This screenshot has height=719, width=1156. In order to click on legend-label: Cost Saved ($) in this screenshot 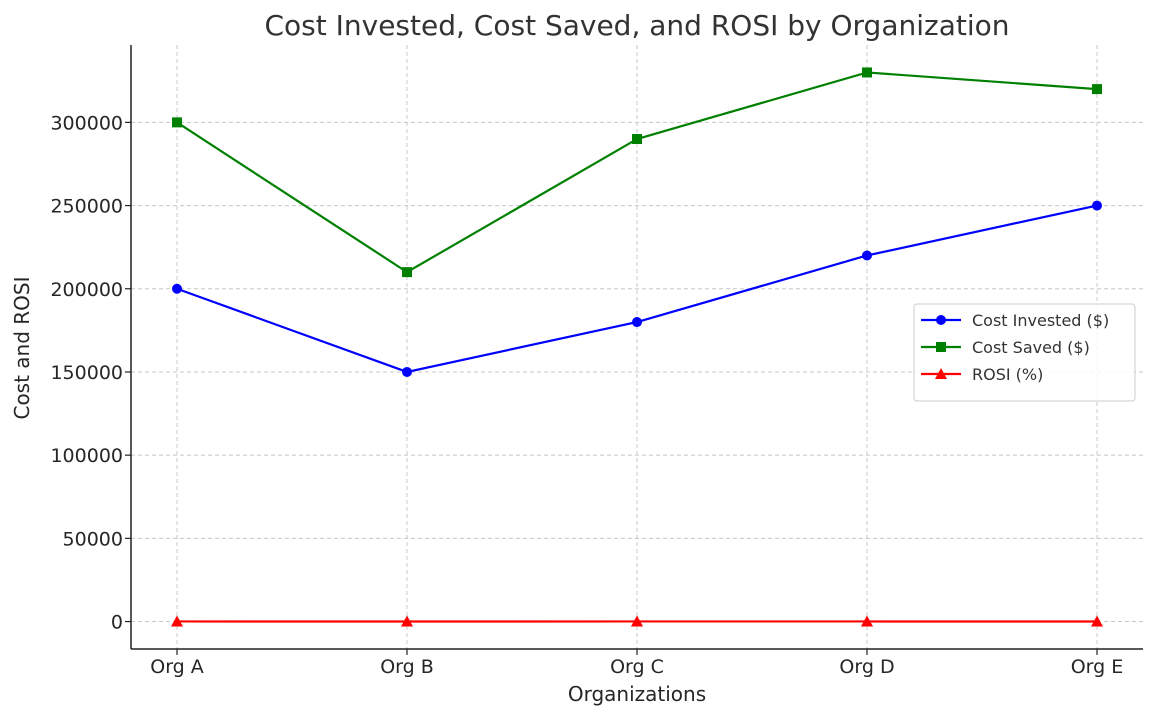, I will do `click(1031, 347)`.